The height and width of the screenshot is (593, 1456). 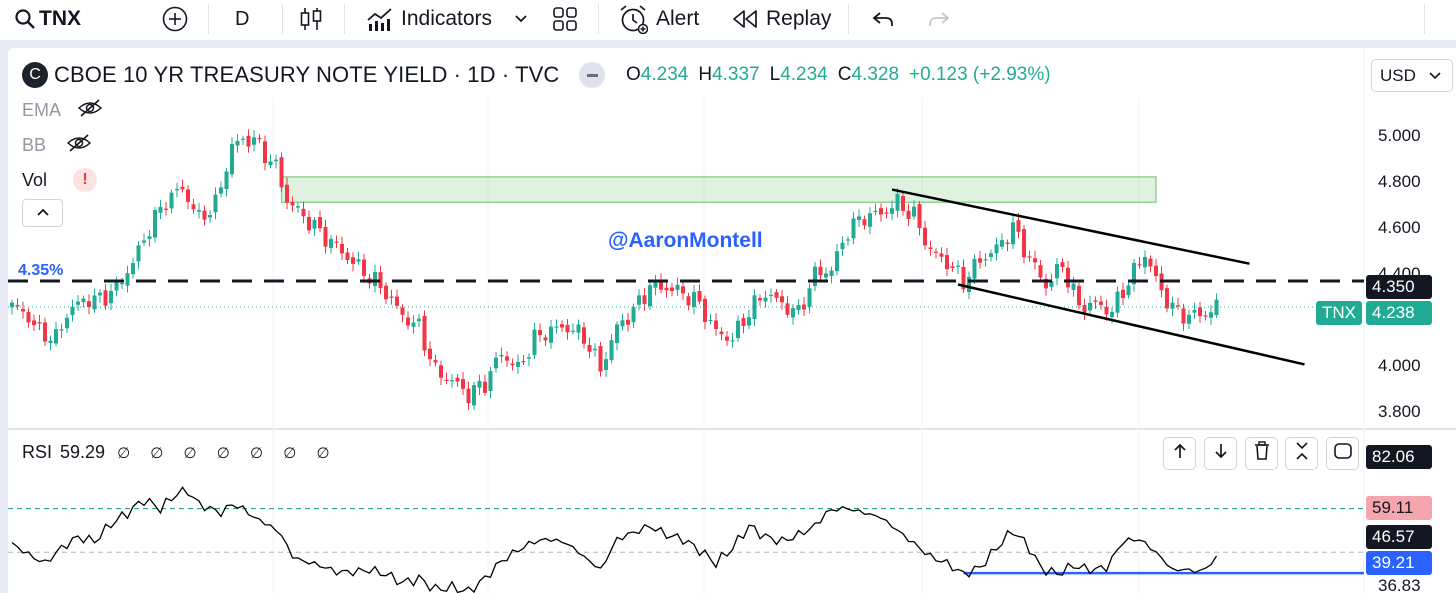 What do you see at coordinates (1301, 453) in the screenshot?
I see `collapse-pane-button` at bounding box center [1301, 453].